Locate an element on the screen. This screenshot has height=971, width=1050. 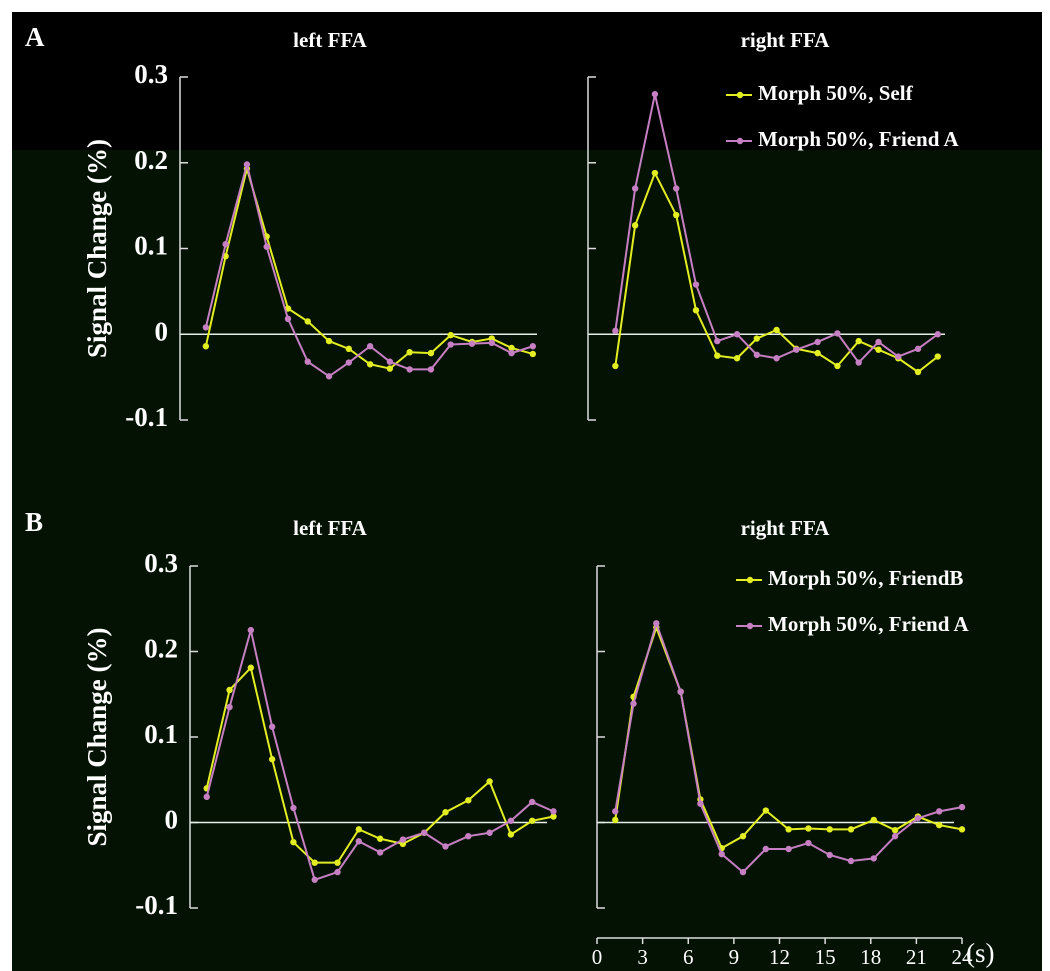
x-tick-label: 15 is located at coordinates (825, 957).